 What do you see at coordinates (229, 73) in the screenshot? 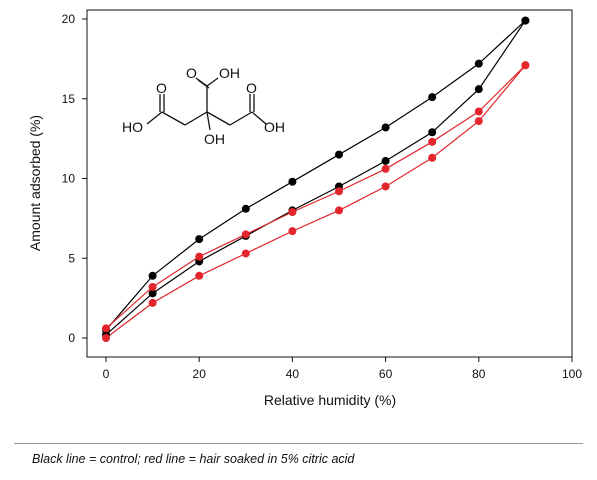
I see `molecule-label-top-oh: OH` at bounding box center [229, 73].